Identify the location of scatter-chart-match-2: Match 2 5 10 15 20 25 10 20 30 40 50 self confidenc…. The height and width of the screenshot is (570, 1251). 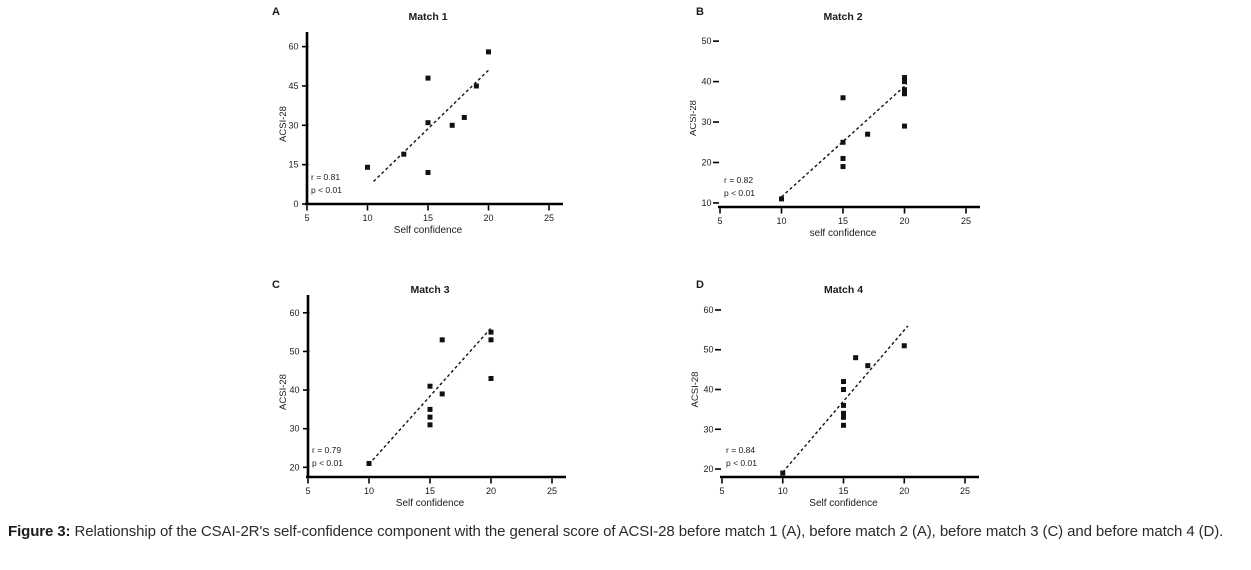
(835, 125).